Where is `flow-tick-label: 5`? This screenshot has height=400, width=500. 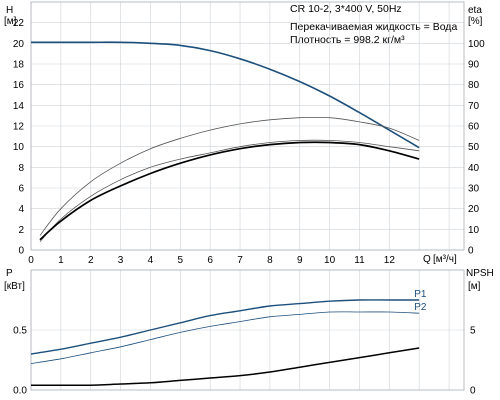 flow-tick-label: 5 is located at coordinates (181, 260).